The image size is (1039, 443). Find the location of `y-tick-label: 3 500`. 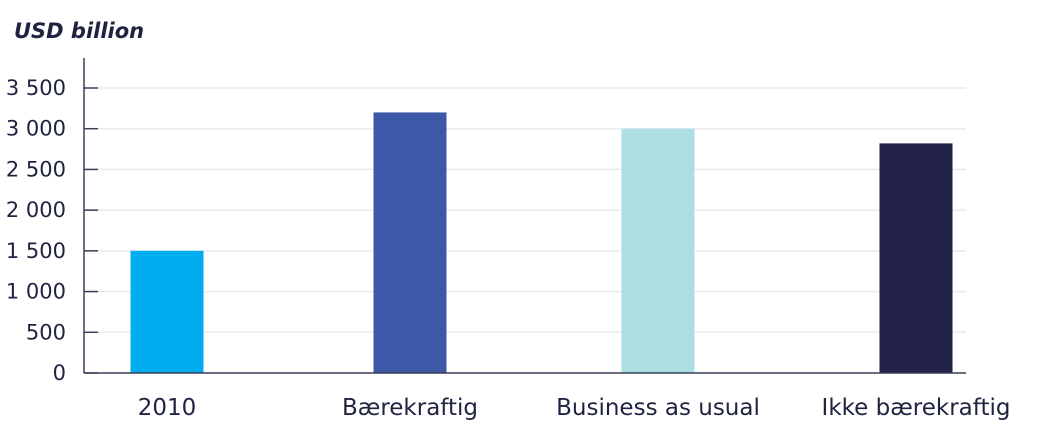

y-tick-label: 3 500 is located at coordinates (36, 88).